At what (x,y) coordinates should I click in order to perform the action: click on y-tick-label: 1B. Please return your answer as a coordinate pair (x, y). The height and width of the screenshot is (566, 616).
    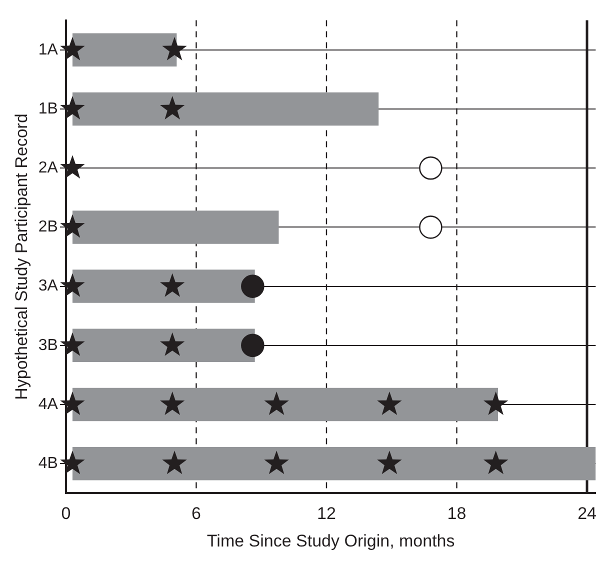
    Looking at the image, I should click on (48, 109).